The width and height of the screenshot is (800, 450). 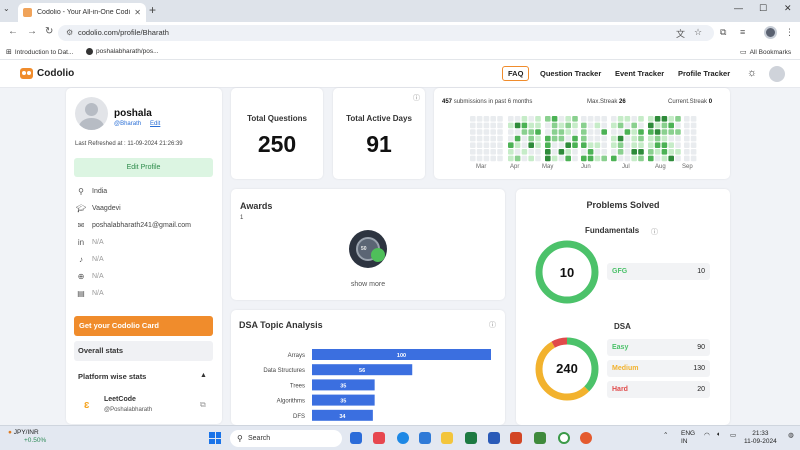 I want to click on chrome-icon, so click(x=586, y=438).